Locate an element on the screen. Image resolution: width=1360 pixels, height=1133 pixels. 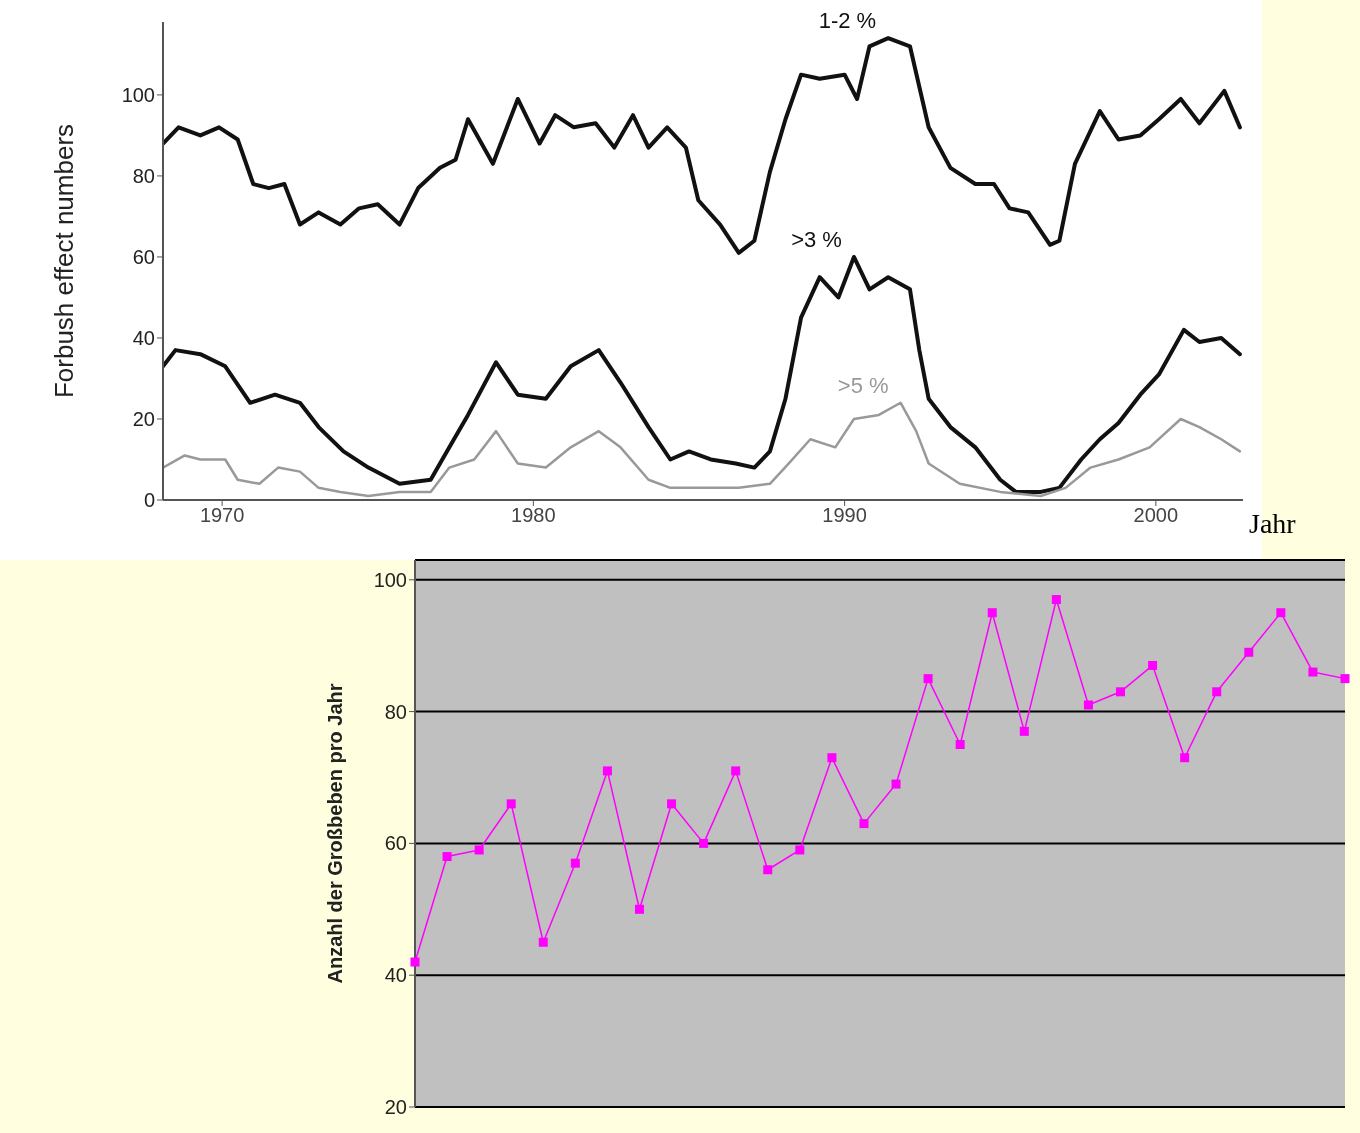
series-label: 1-2 % is located at coordinates (847, 21).